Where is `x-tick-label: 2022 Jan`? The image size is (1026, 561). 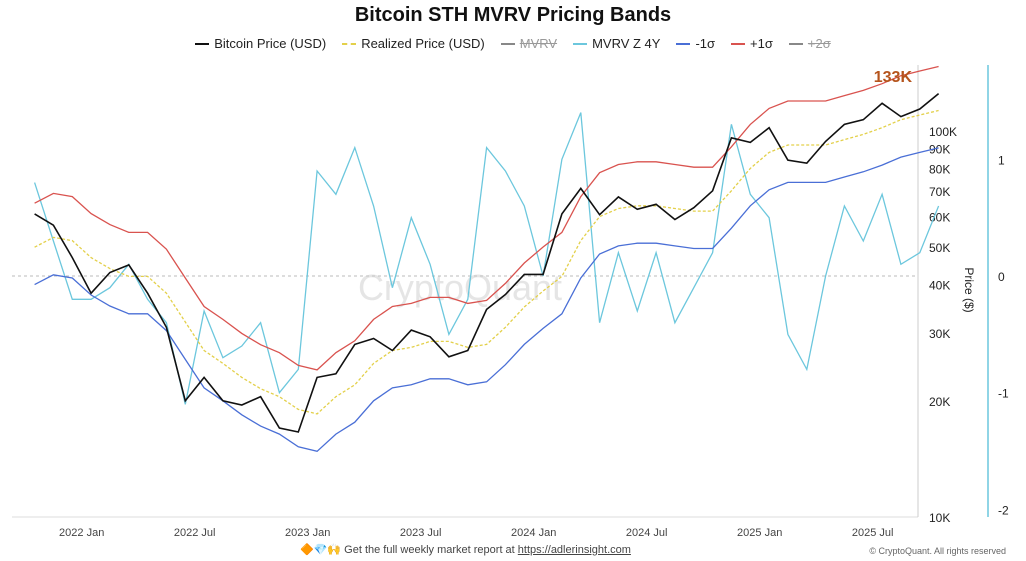
x-tick-label: 2022 Jan is located at coordinates (81, 533).